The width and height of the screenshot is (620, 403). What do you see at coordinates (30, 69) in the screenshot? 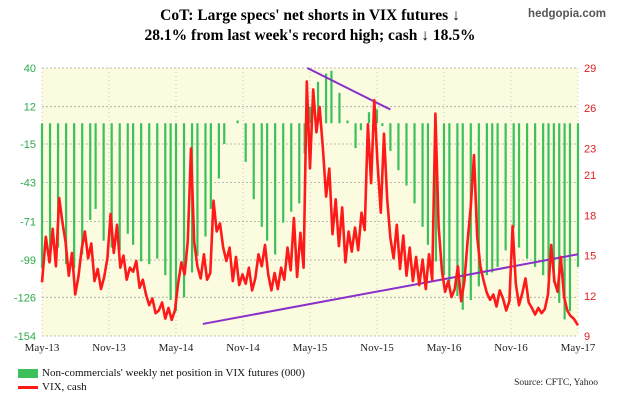
I see `left-tick-label: 40` at bounding box center [30, 69].